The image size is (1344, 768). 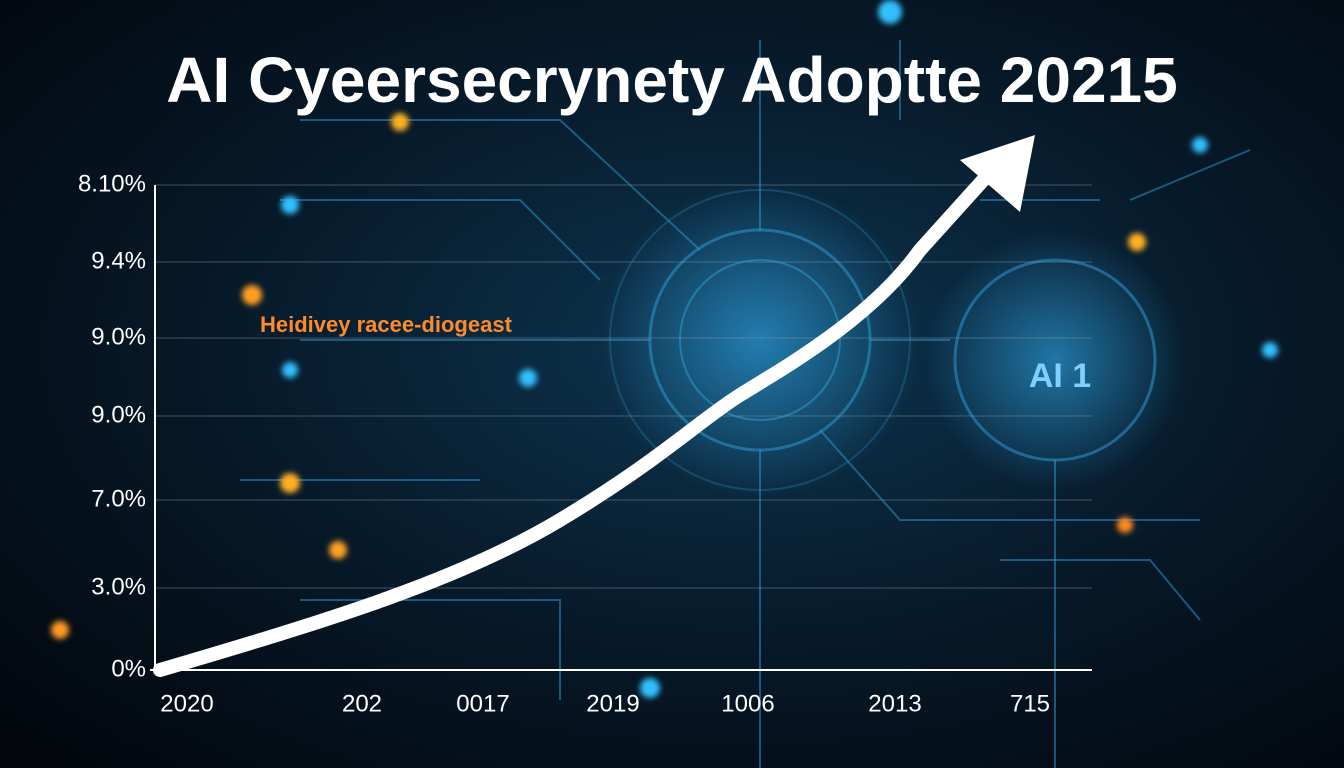 I want to click on y-label: 0%, so click(x=128, y=668).